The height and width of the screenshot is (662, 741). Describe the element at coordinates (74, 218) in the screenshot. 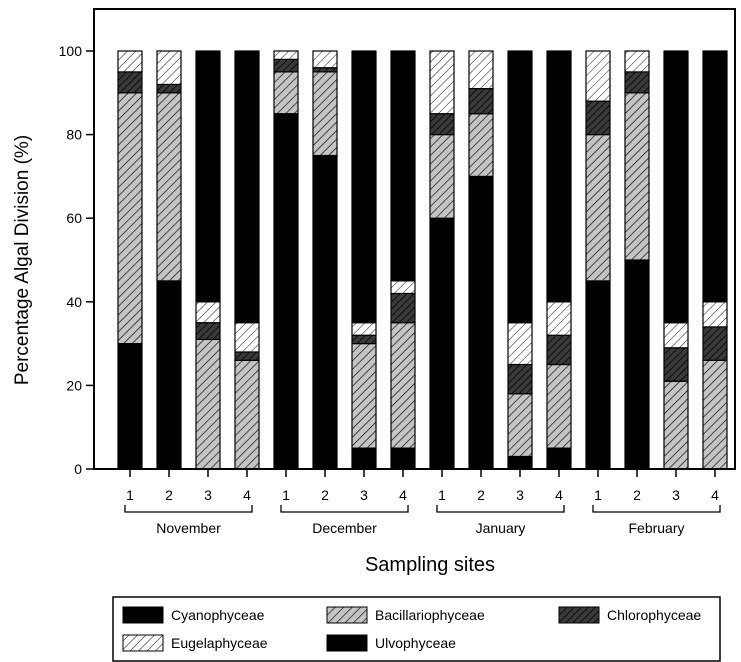

I see `y-tick-label: 60` at that location.